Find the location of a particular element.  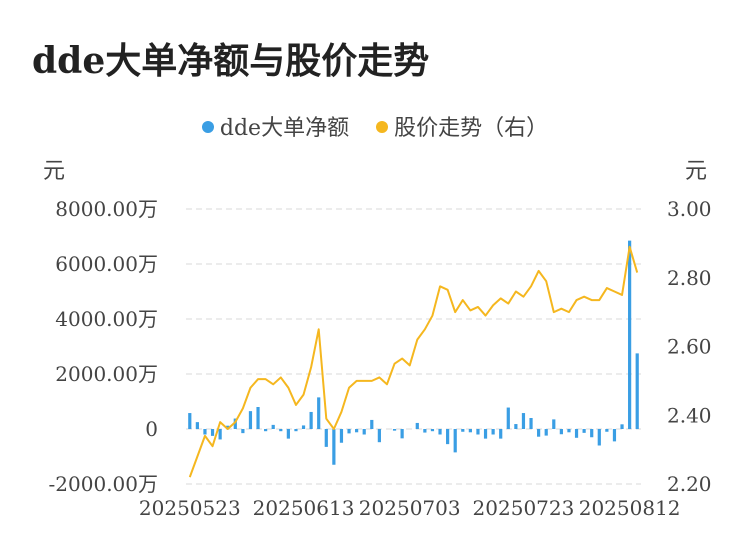

x-tick-label: 20250723 is located at coordinates (524, 508).